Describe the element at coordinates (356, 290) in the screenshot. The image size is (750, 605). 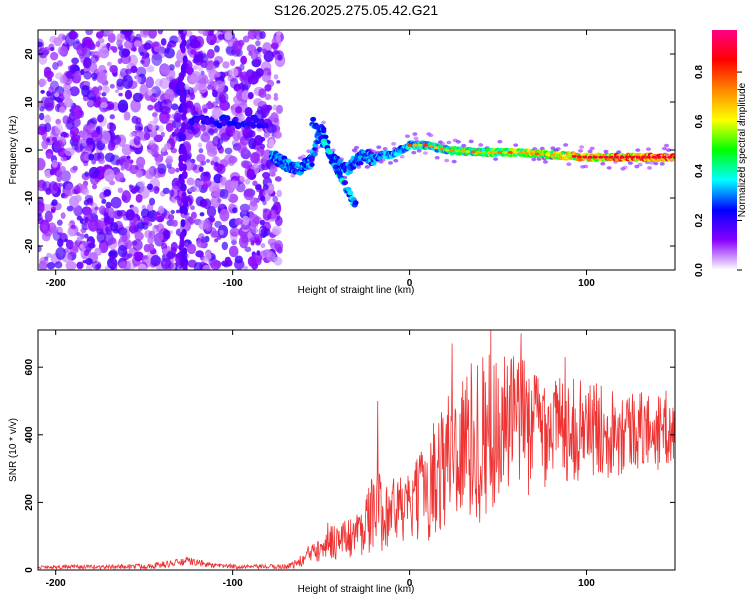
I see `spectrogram-x-label: Height of straight line (km)` at that location.